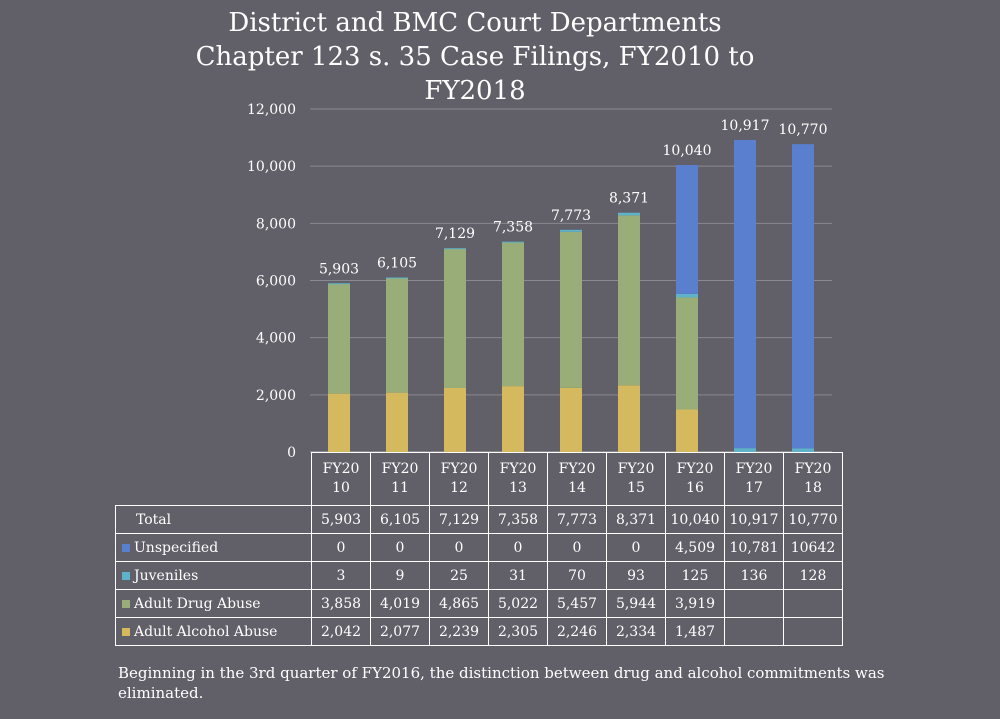 Image resolution: width=1000 pixels, height=719 pixels. I want to click on table-cell: 5,944, so click(636, 603).